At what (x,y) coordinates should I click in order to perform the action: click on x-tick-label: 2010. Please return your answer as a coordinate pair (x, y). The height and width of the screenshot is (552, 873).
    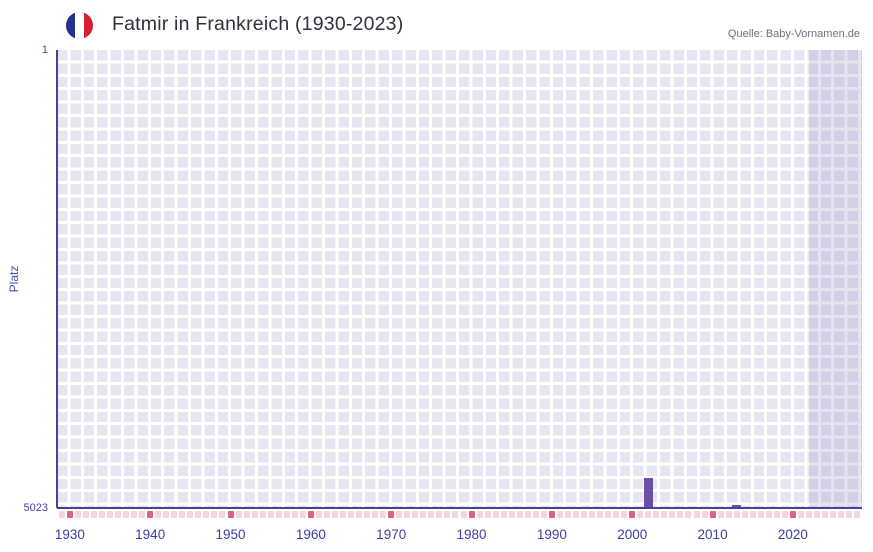
    Looking at the image, I should click on (712, 534).